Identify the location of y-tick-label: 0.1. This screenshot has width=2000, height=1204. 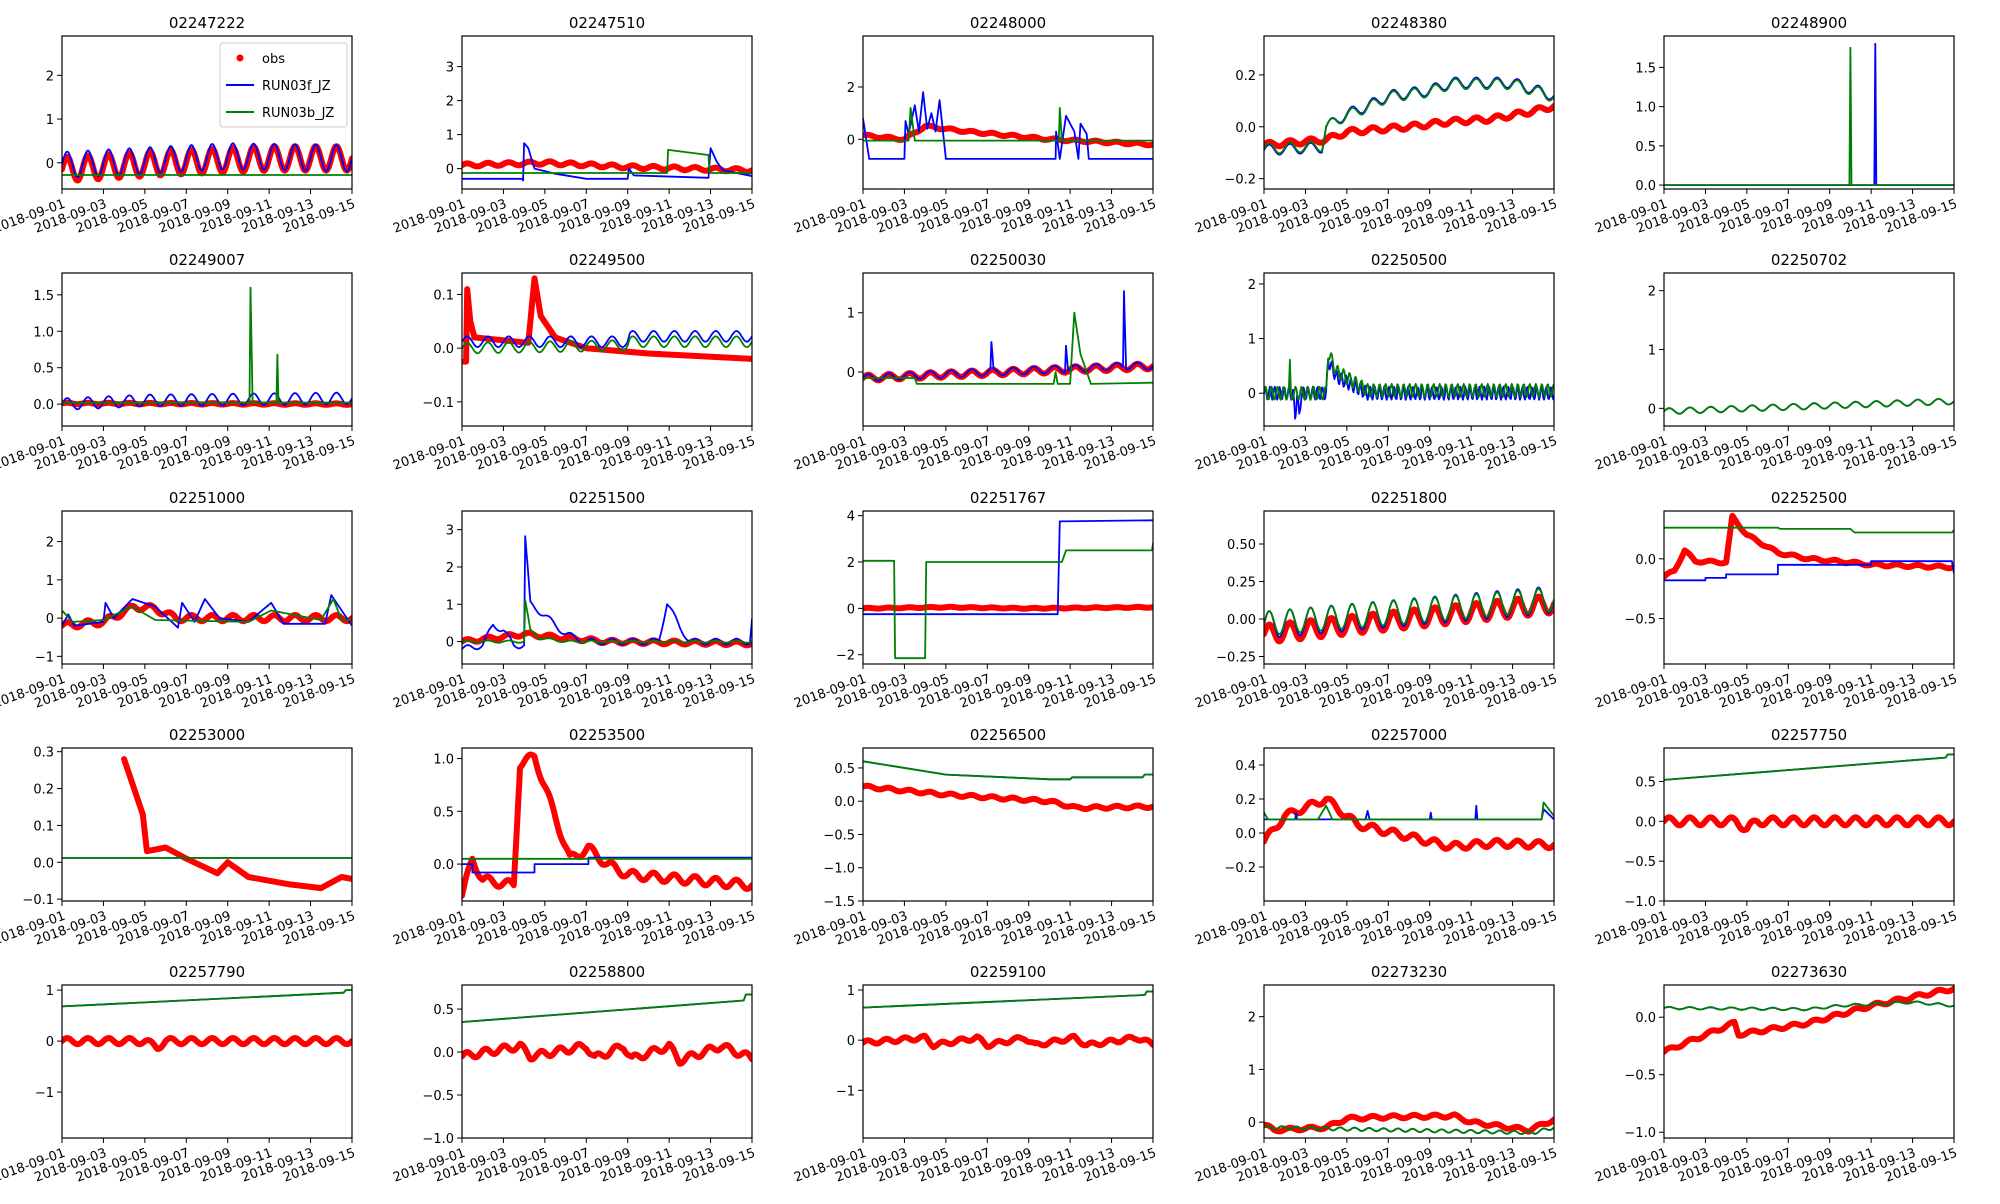
(443, 295).